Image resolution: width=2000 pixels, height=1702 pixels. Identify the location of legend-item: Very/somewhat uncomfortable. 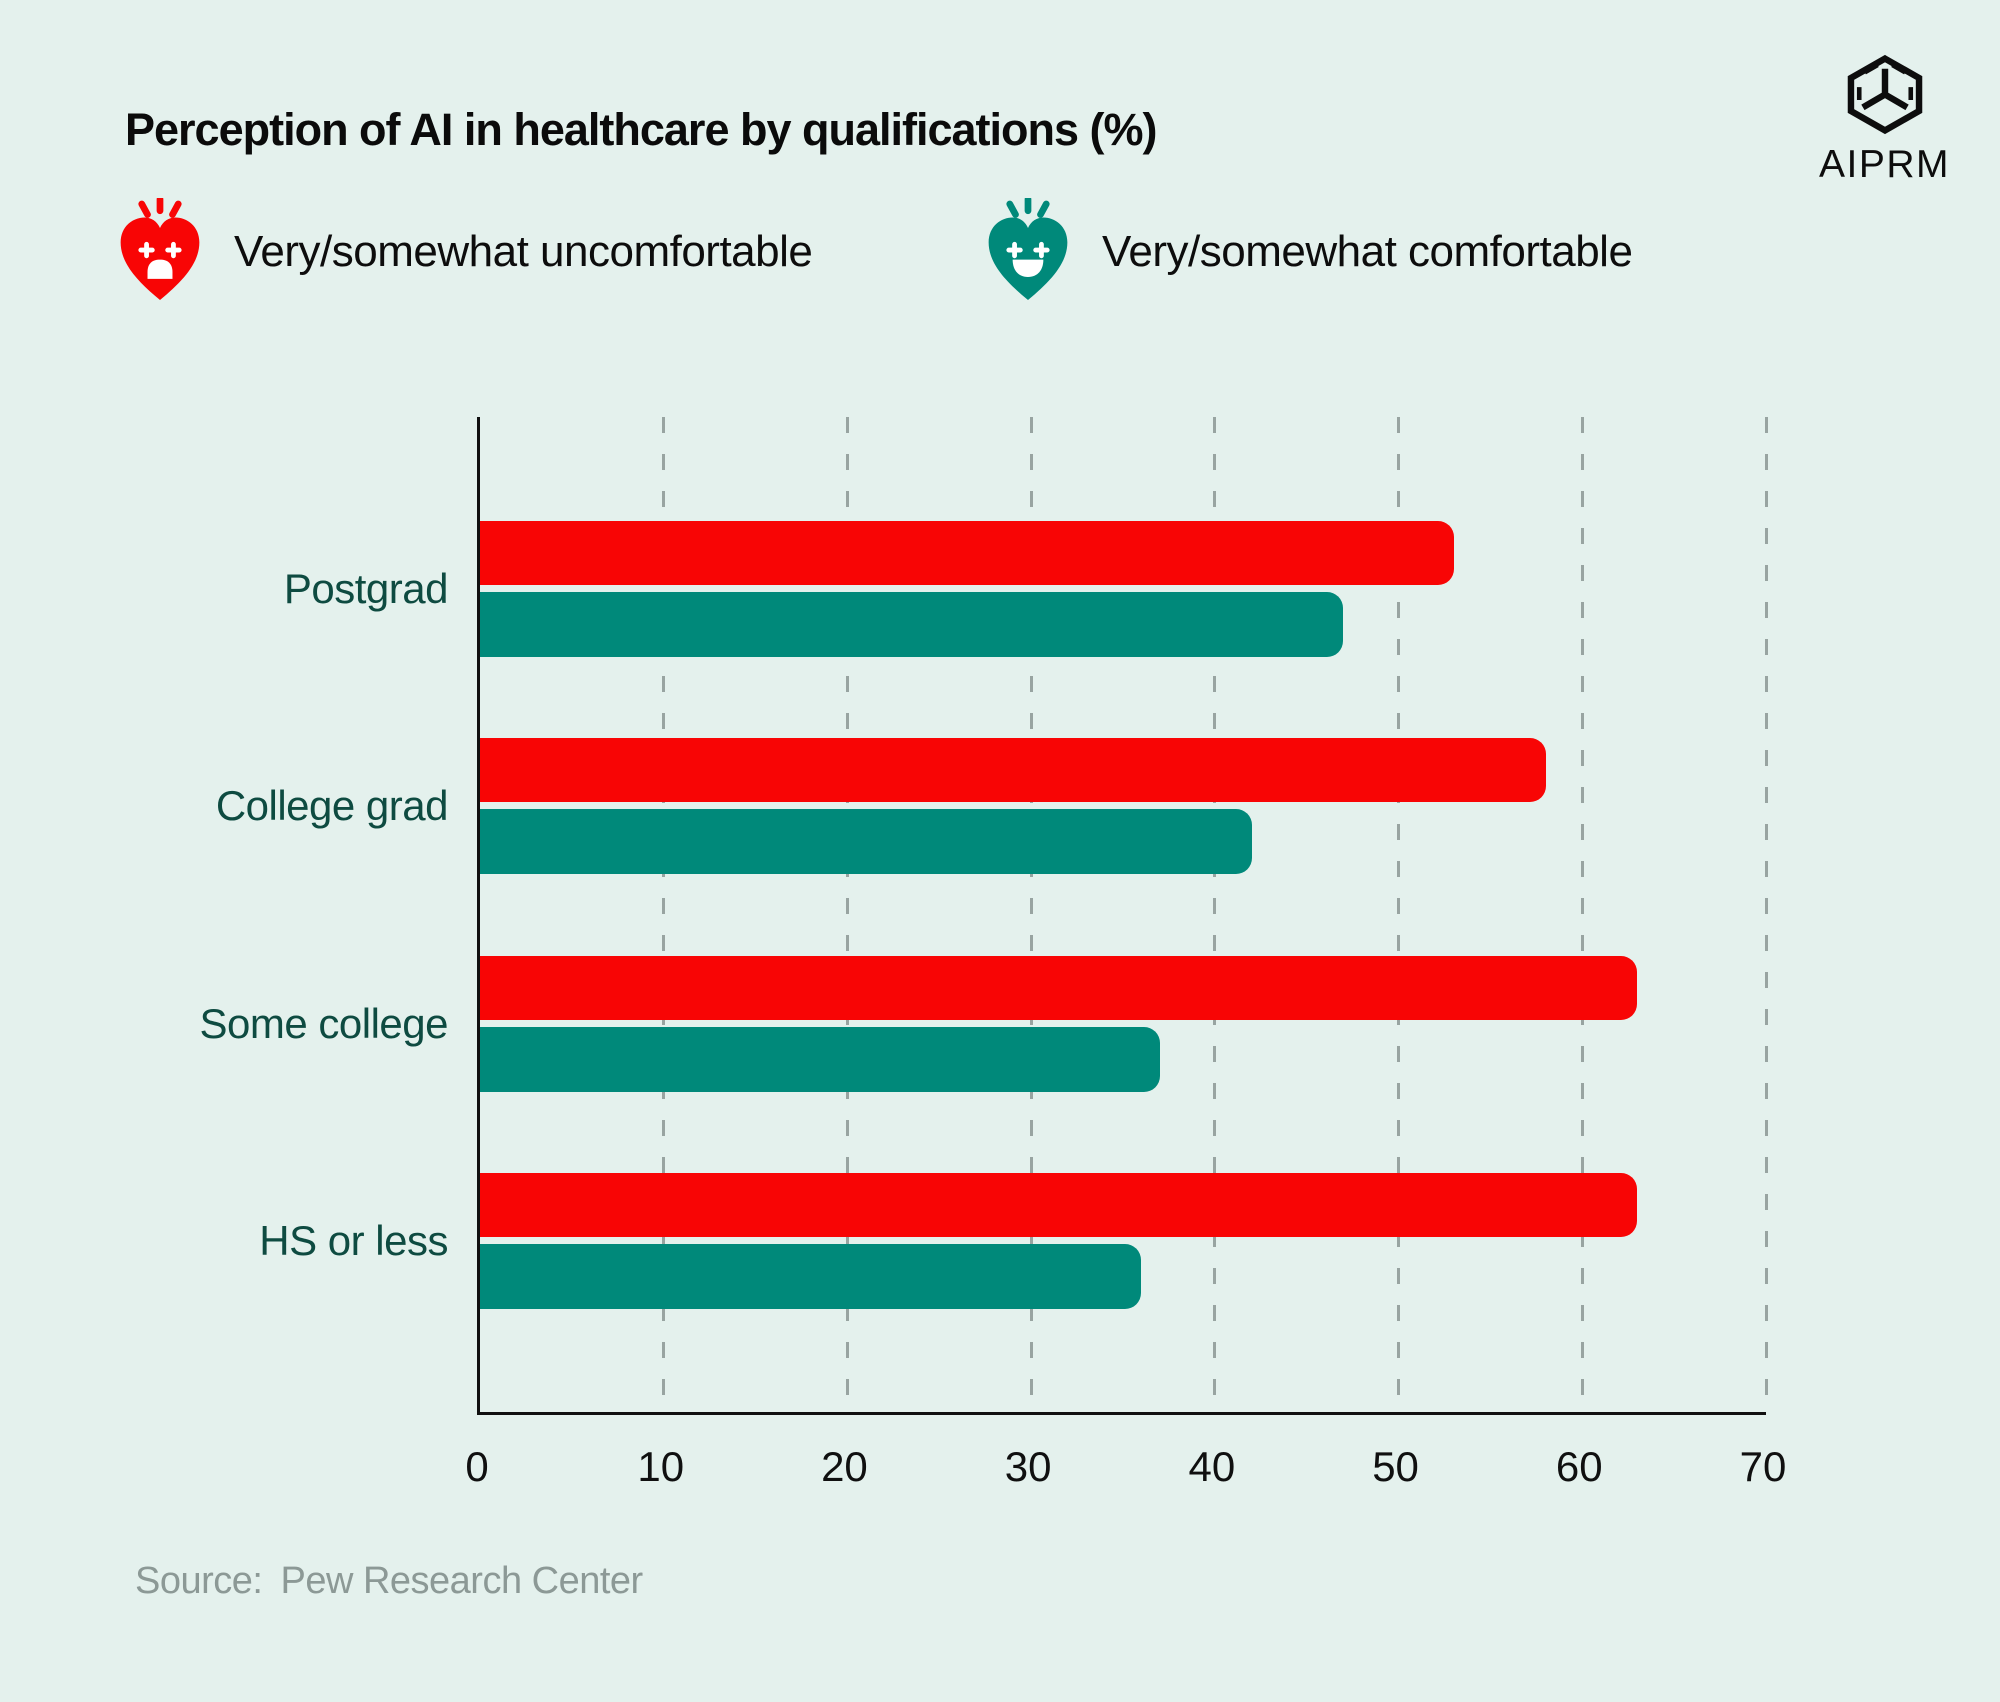
(462, 252).